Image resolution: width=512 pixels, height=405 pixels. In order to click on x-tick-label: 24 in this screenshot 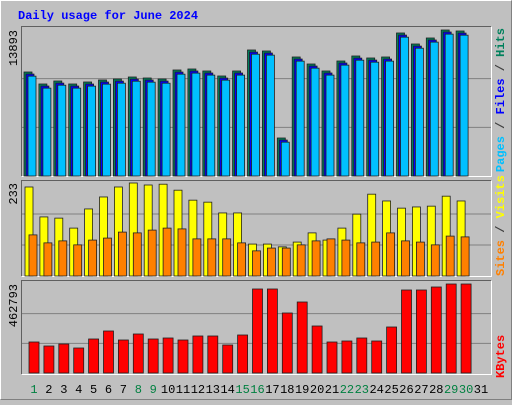, I will do `click(376, 390)`.